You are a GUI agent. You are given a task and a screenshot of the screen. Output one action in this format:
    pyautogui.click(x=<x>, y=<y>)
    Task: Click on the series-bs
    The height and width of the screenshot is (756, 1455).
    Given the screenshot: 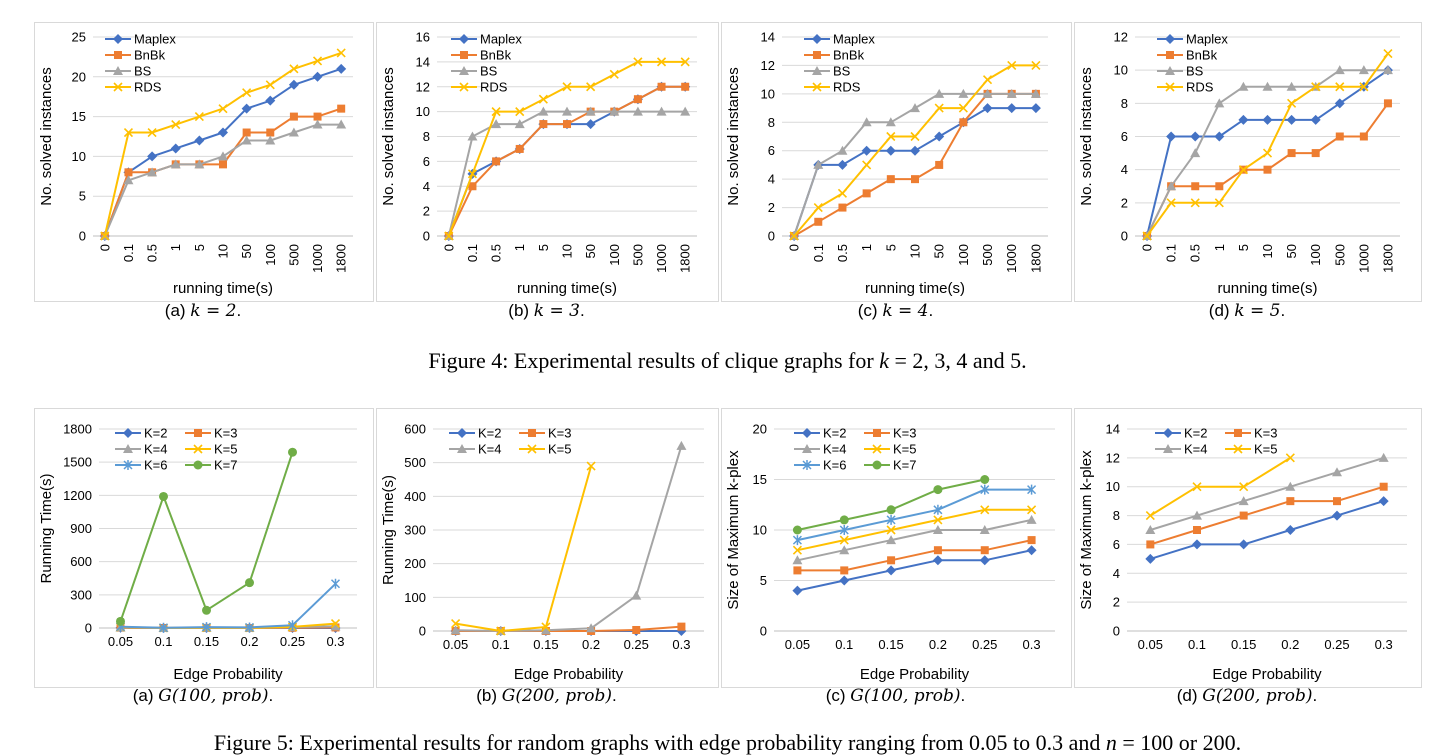 What is the action you would take?
    pyautogui.click(x=223, y=180)
    